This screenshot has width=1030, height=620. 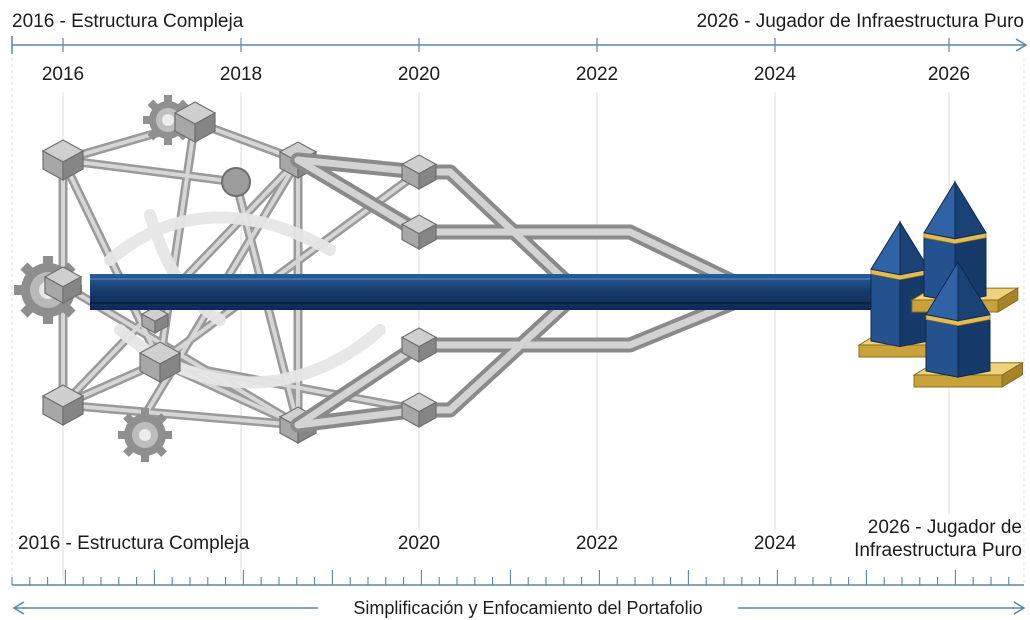 What do you see at coordinates (419, 74) in the screenshot?
I see `year-label-2020: 2020` at bounding box center [419, 74].